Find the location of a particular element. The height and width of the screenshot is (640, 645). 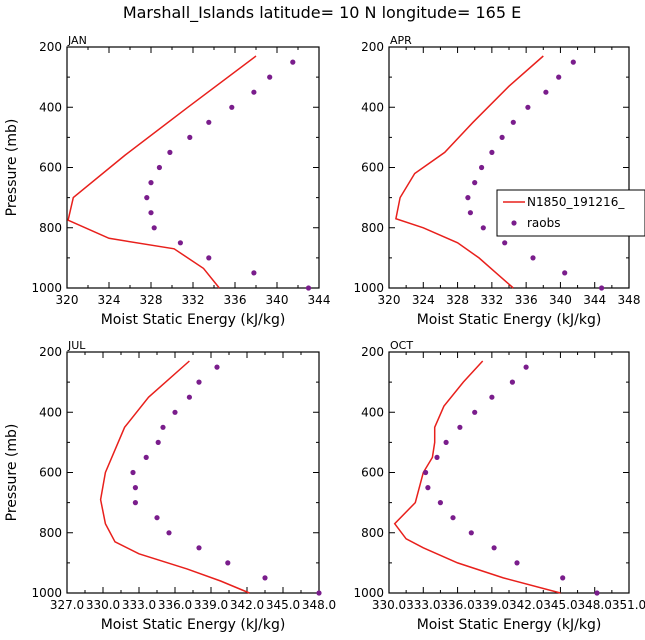

x-tick-label-jan: 328 is located at coordinates (151, 300).